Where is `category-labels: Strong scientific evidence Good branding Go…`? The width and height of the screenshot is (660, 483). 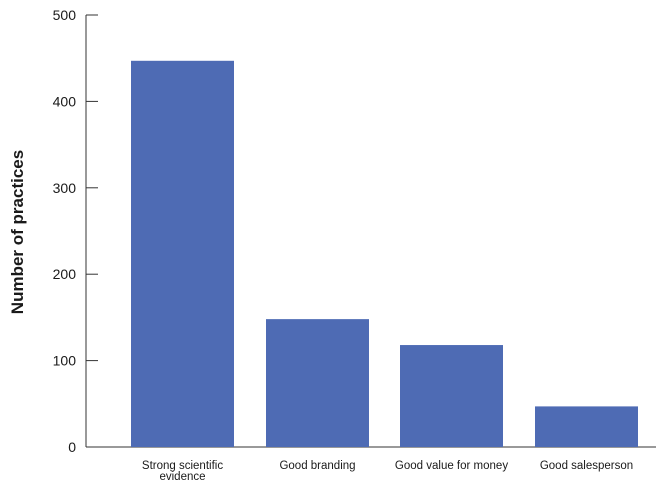 category-labels: Strong scientific evidence Good branding Go… is located at coordinates (387, 471).